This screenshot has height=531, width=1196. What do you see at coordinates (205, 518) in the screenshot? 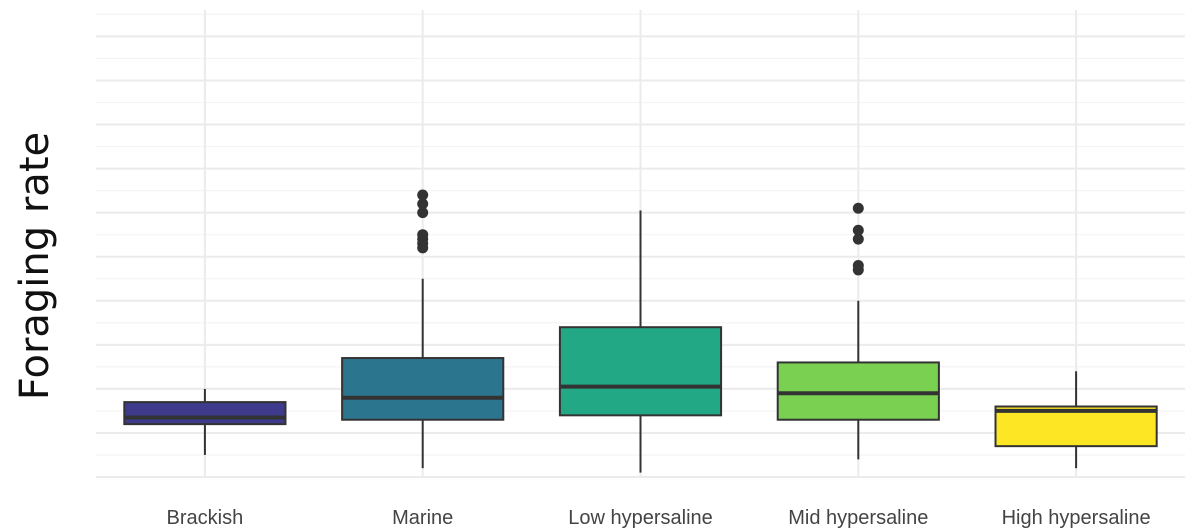
I see `x-tick-label: Brackish` at bounding box center [205, 518].